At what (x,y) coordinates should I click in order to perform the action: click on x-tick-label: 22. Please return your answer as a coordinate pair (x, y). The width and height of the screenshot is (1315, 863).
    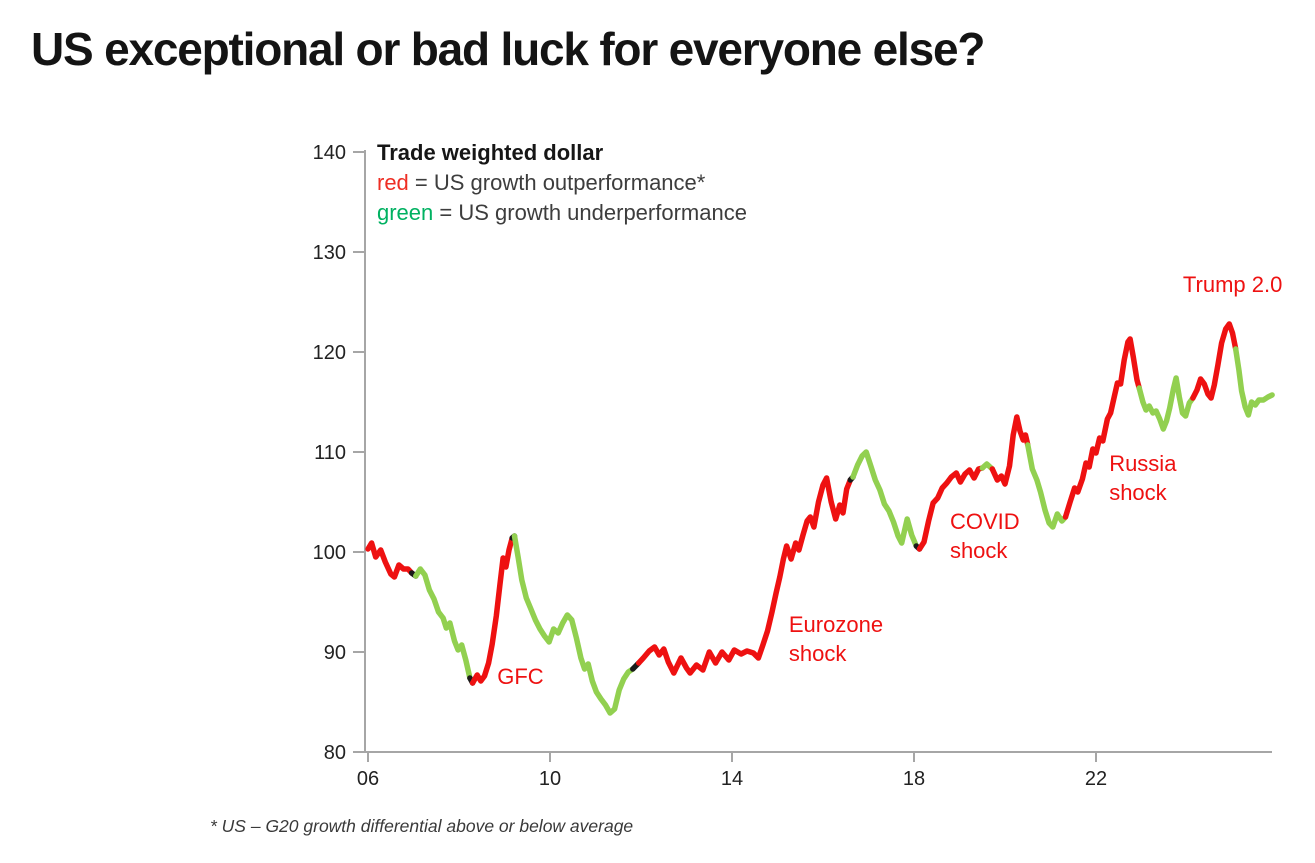
    Looking at the image, I should click on (1096, 779).